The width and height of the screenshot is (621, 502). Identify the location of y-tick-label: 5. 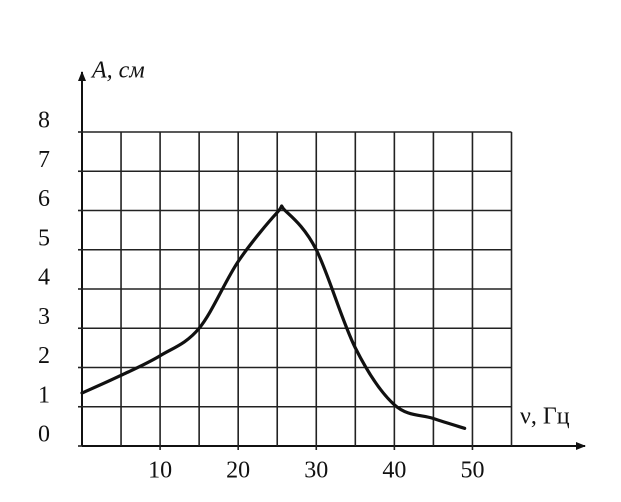
(44, 238).